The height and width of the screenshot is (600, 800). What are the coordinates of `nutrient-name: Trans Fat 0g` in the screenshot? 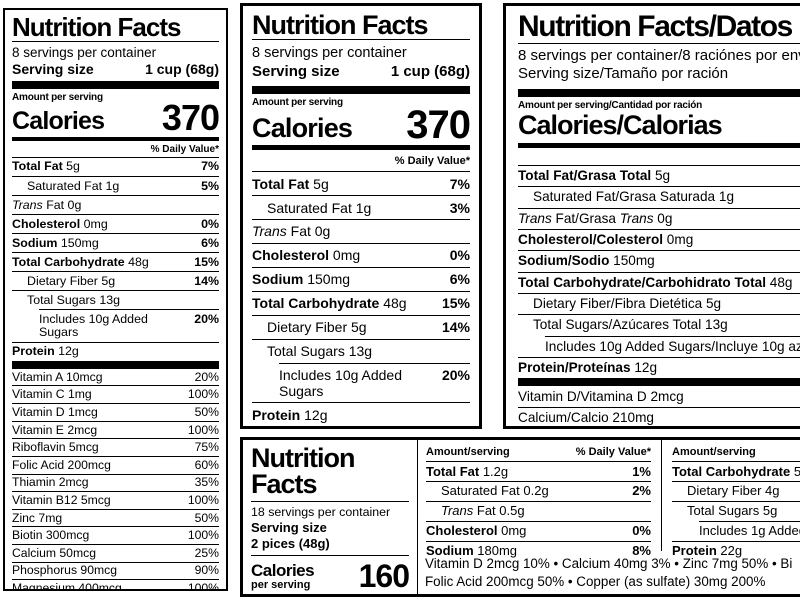 It's located at (361, 231).